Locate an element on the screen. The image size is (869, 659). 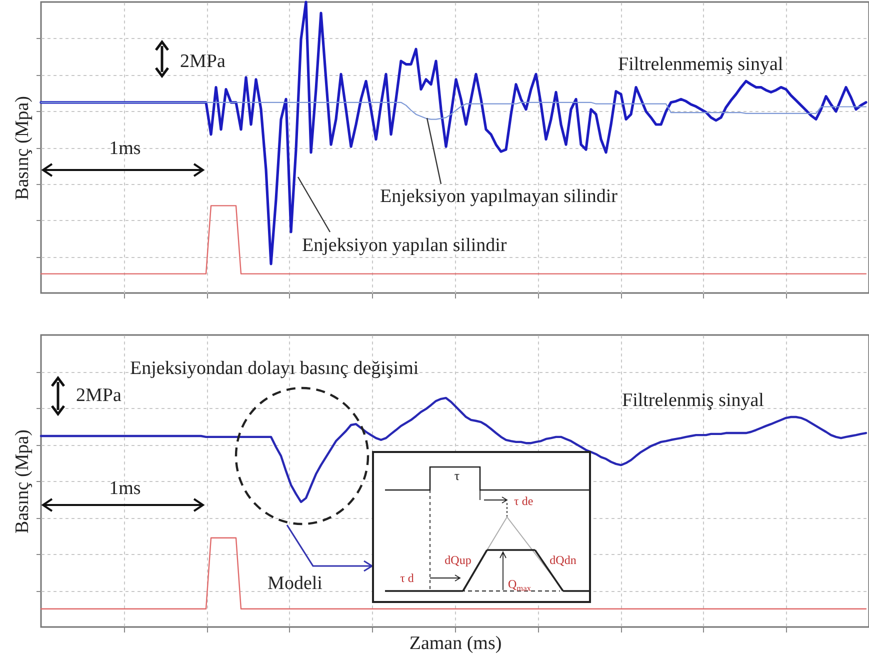
annotation: τ de is located at coordinates (524, 501).